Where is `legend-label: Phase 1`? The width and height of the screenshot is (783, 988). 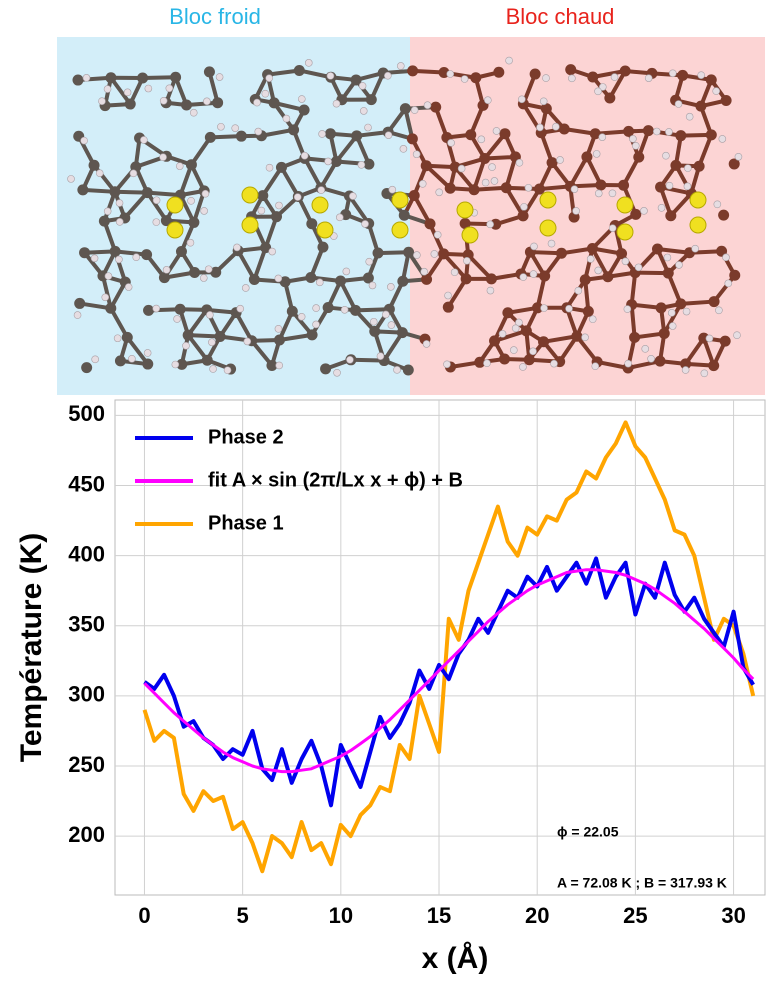 legend-label: Phase 1 is located at coordinates (246, 523).